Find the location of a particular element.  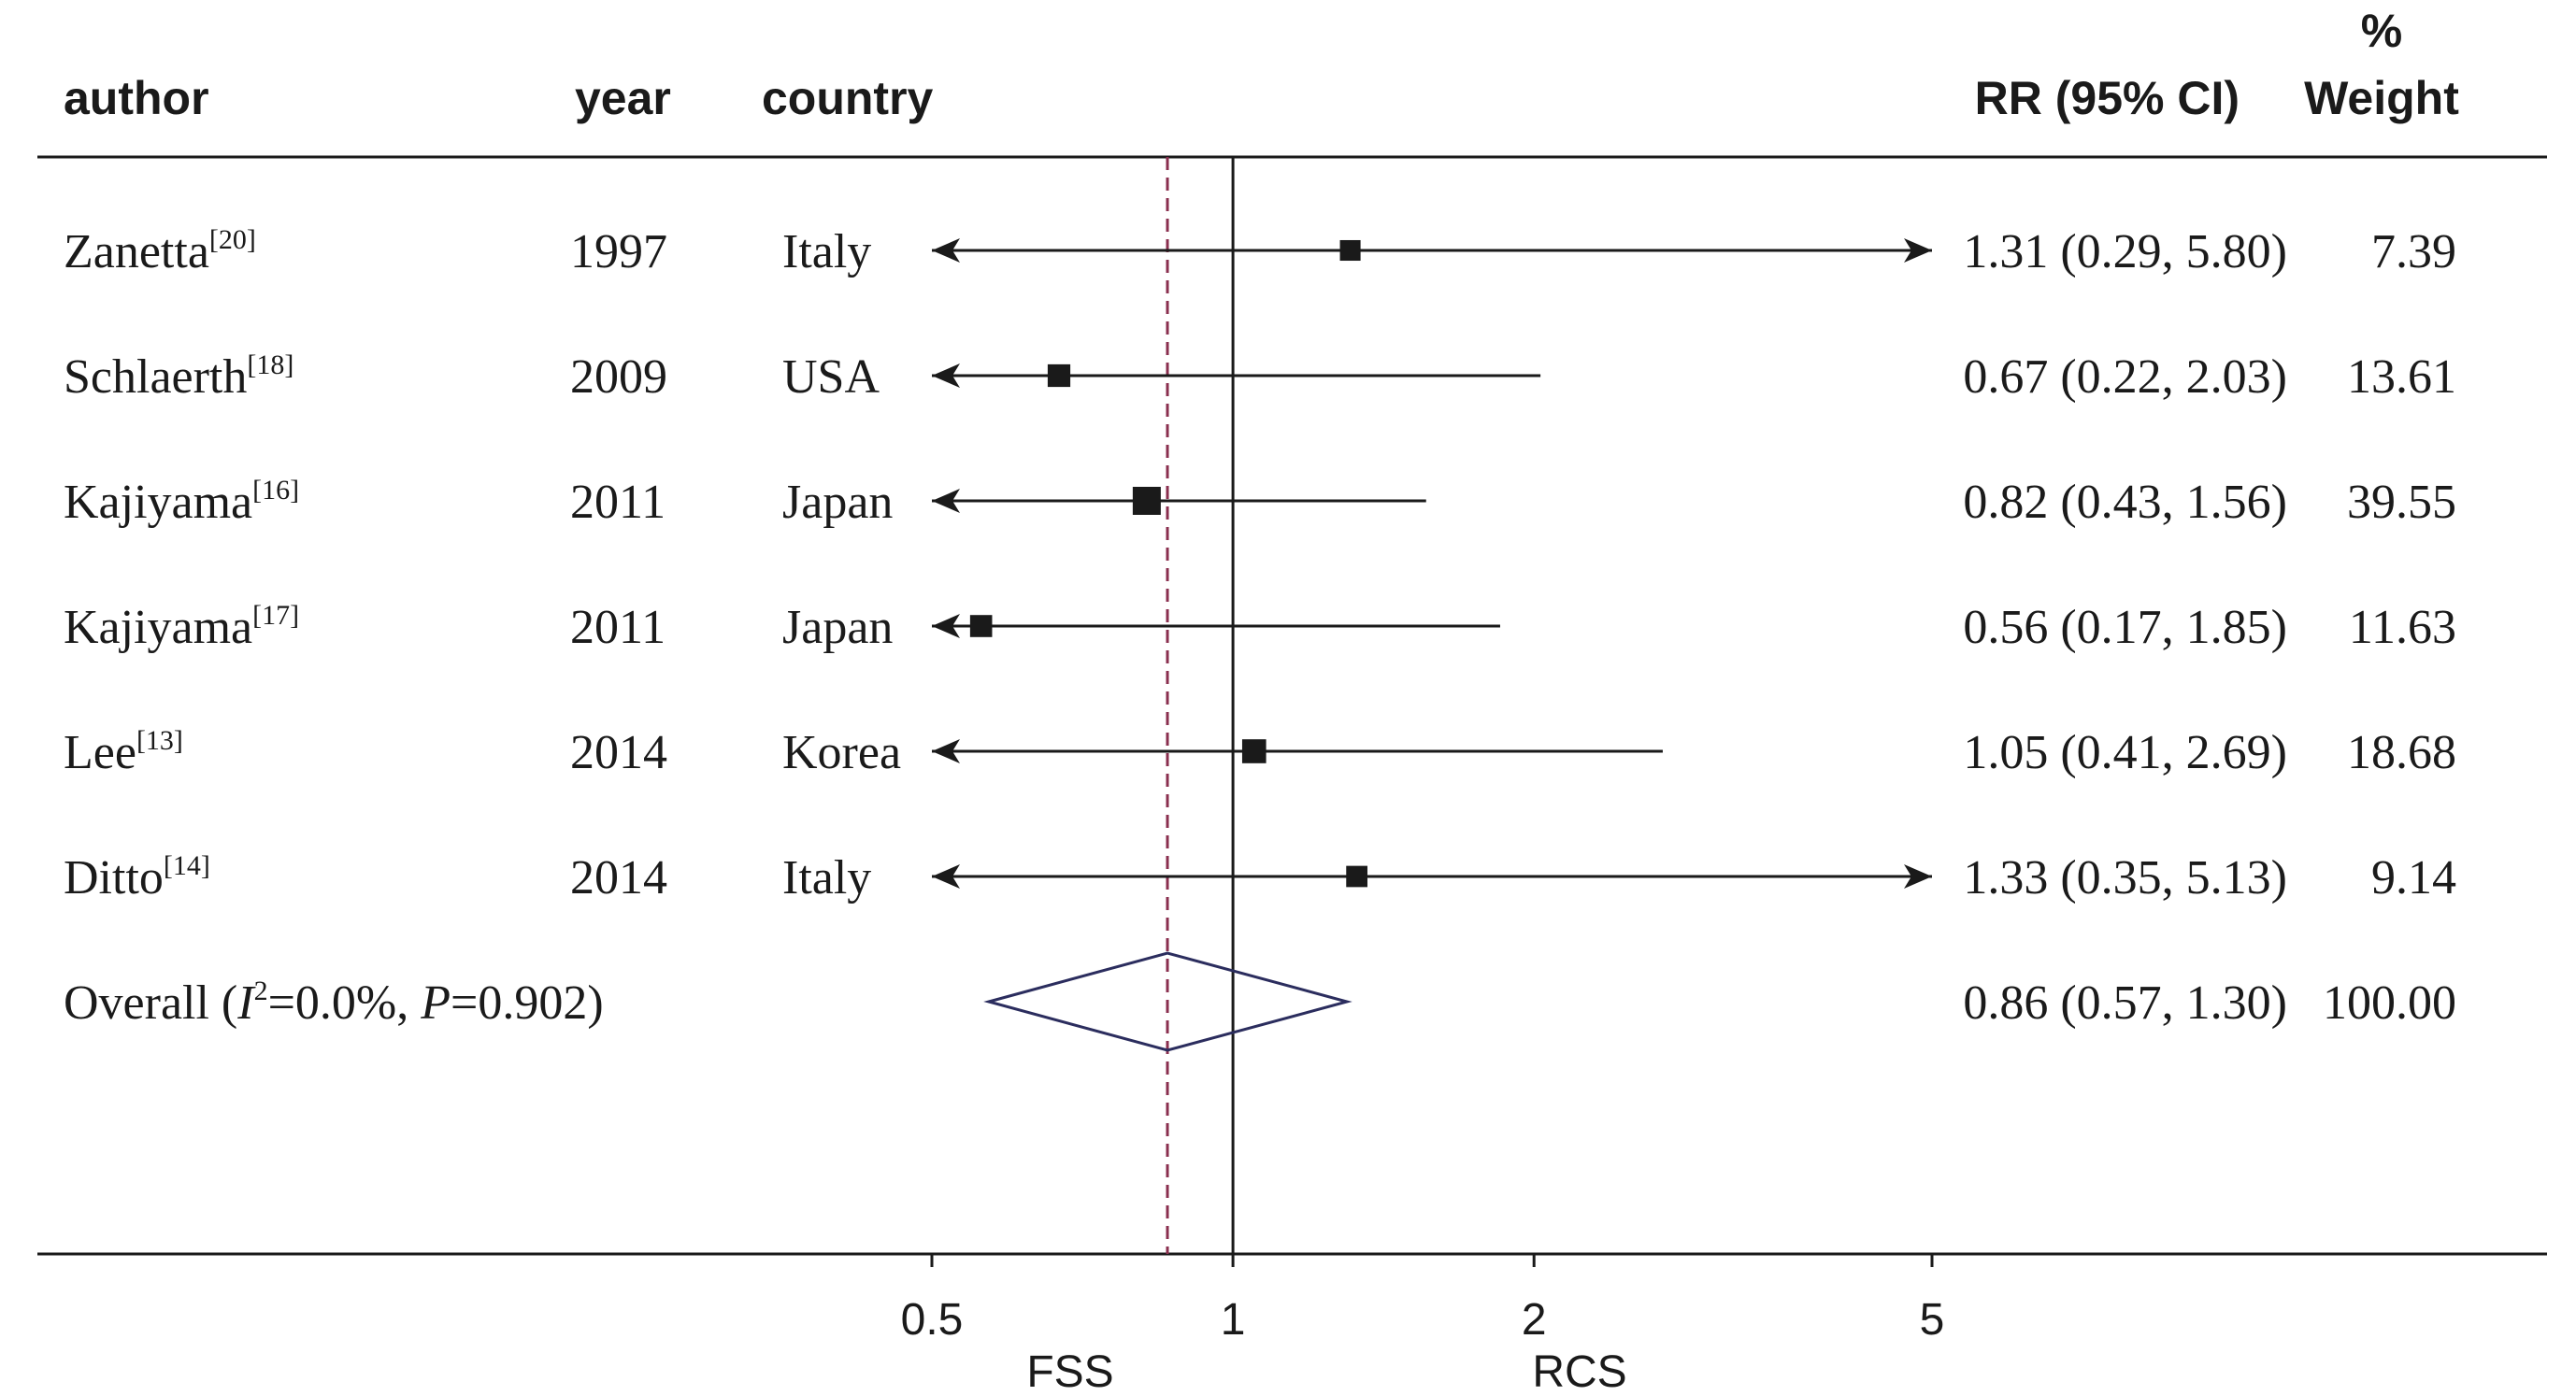

study-weight: 13.61 is located at coordinates (2401, 377).